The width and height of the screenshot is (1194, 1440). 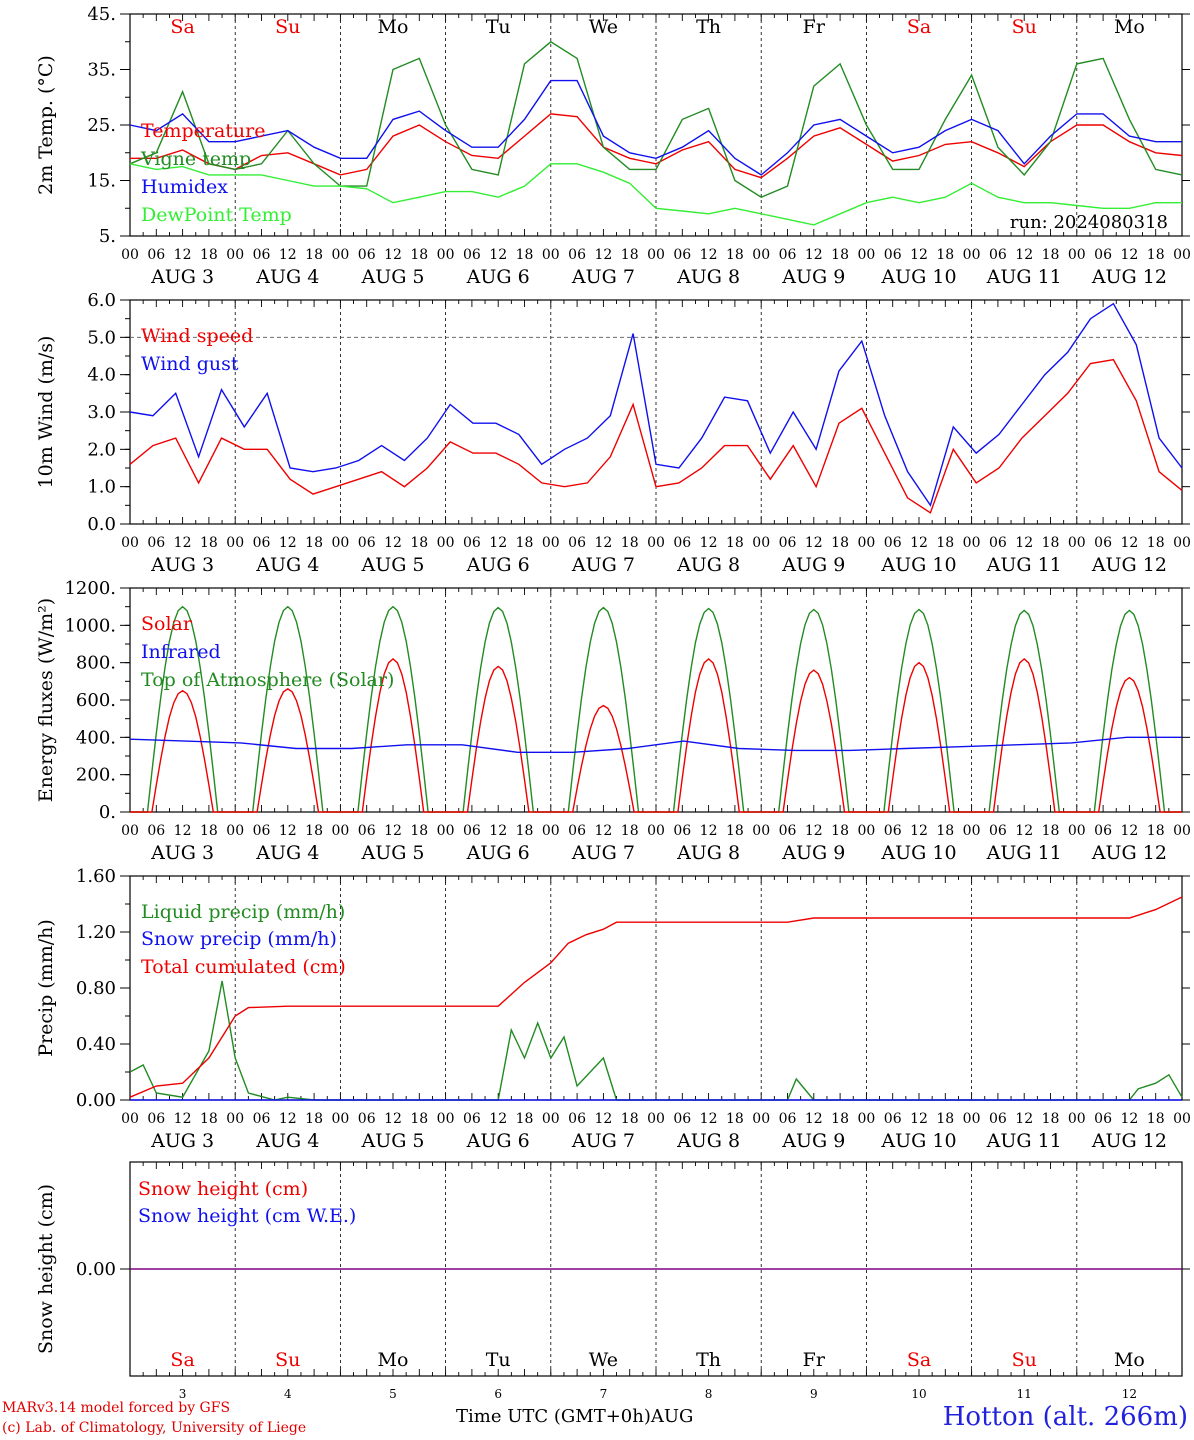 What do you see at coordinates (1089, 222) in the screenshot?
I see `run-label: run: 2024080318` at bounding box center [1089, 222].